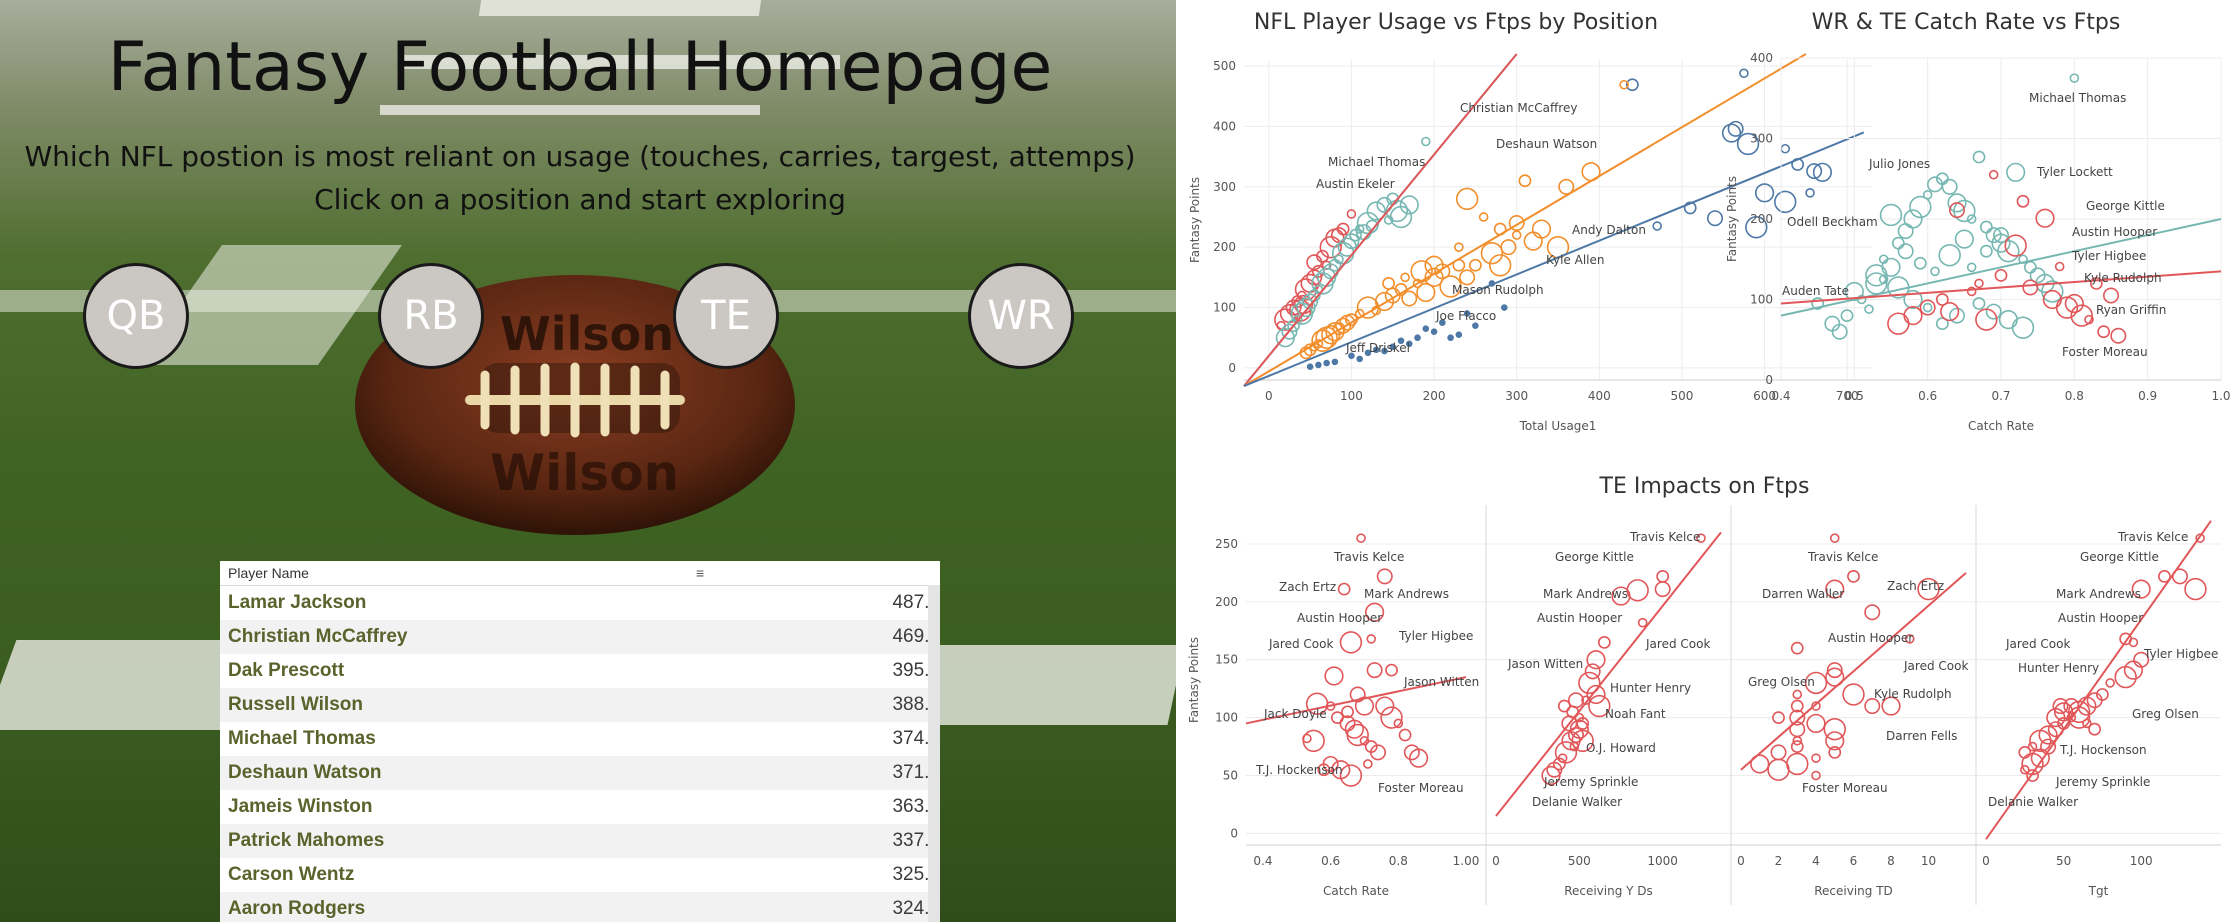 The width and height of the screenshot is (2233, 922). What do you see at coordinates (580, 637) in the screenshot?
I see `table-row: Christian McCaffrey 469.2` at bounding box center [580, 637].